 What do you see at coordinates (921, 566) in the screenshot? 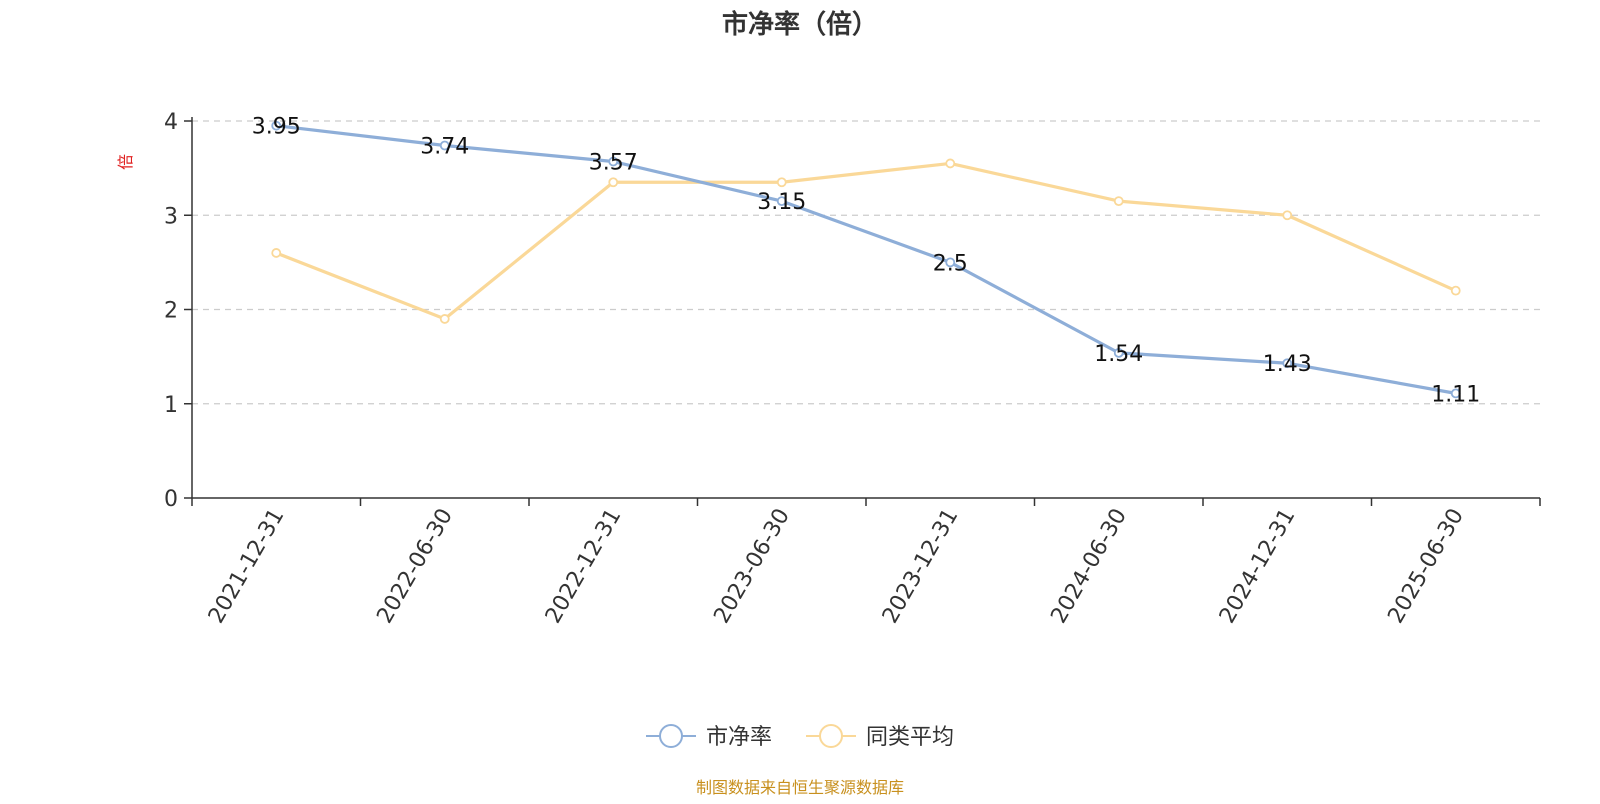
I see `x-tick-label: 2023-12-31` at bounding box center [921, 566].